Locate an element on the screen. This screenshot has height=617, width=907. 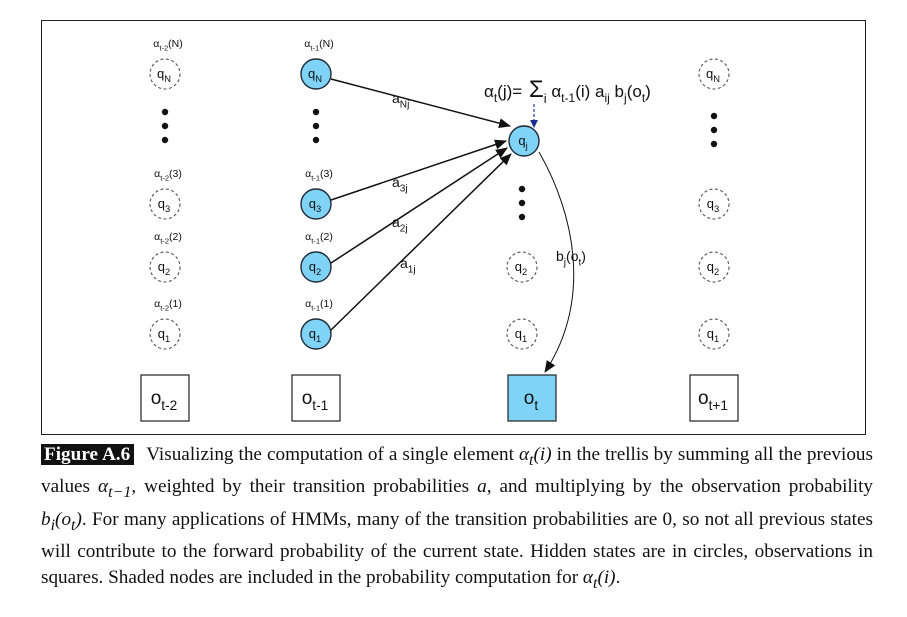
caption-math-alpha-t-i: αt(i) is located at coordinates (599, 580).